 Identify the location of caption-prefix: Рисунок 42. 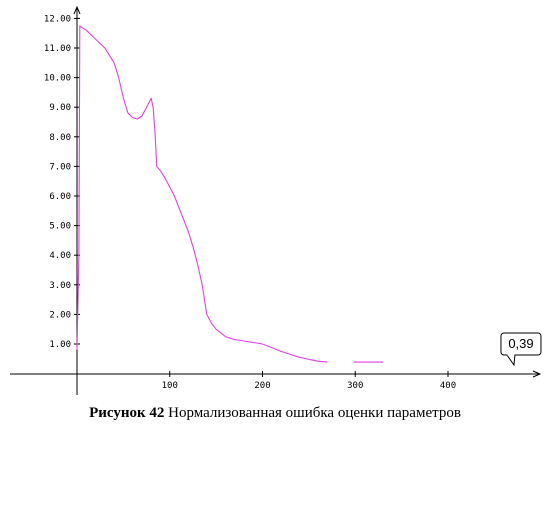
(127, 413).